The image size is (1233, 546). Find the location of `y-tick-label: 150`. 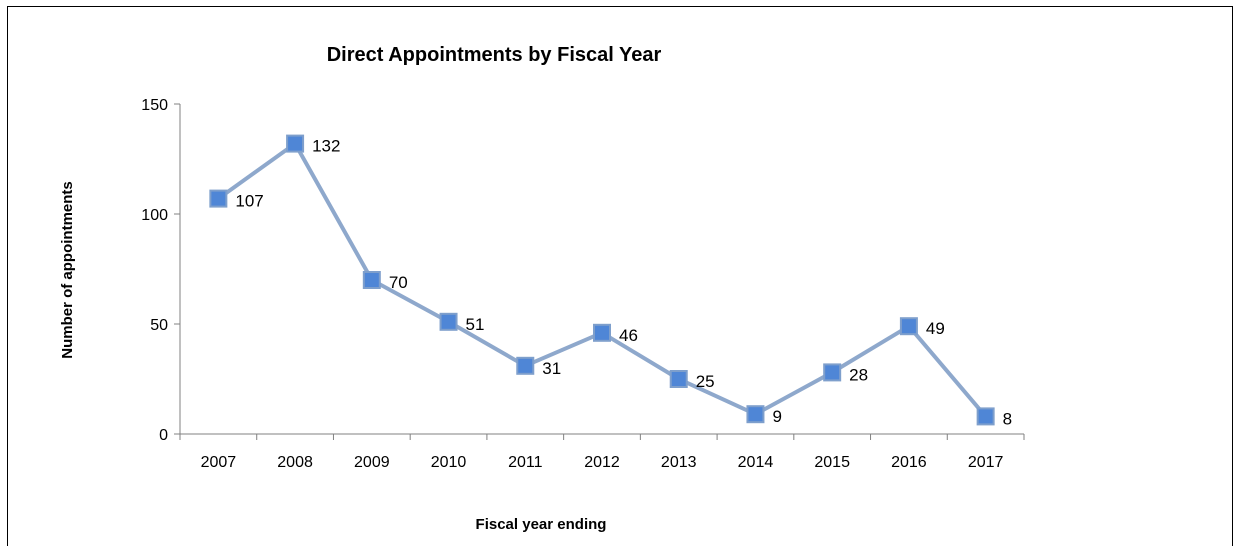

y-tick-label: 150 is located at coordinates (154, 105).